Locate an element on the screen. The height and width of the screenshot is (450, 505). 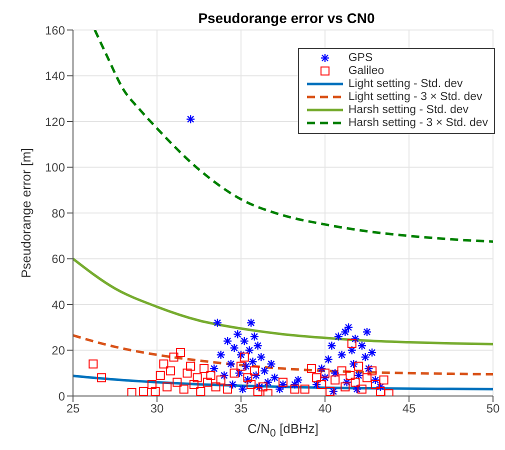
chart-title: Pseudorange error vs CN0 is located at coordinates (286, 18).